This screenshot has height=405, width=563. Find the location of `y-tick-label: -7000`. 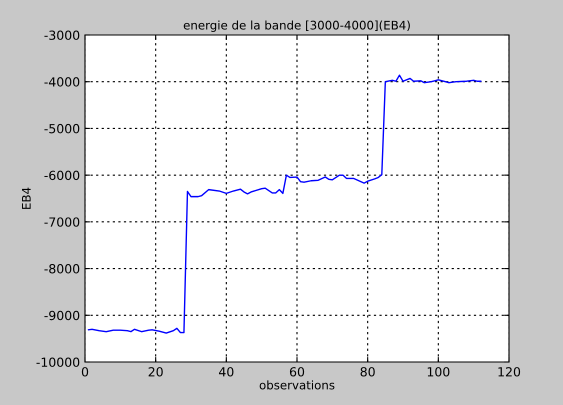

y-tick-label: -7000 is located at coordinates (62, 222).